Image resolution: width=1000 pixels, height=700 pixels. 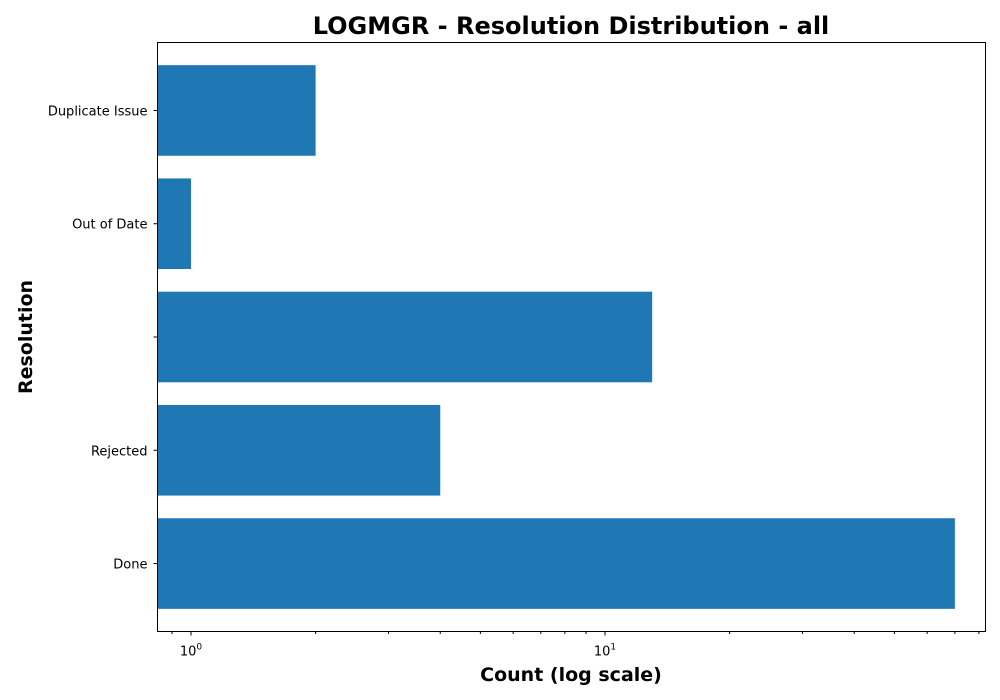 I want to click on y-axis-label: Resolution, so click(x=26, y=337).